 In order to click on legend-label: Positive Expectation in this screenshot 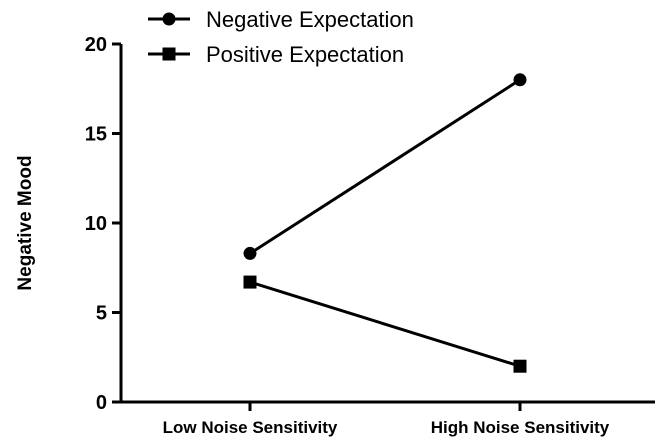, I will do `click(305, 54)`.